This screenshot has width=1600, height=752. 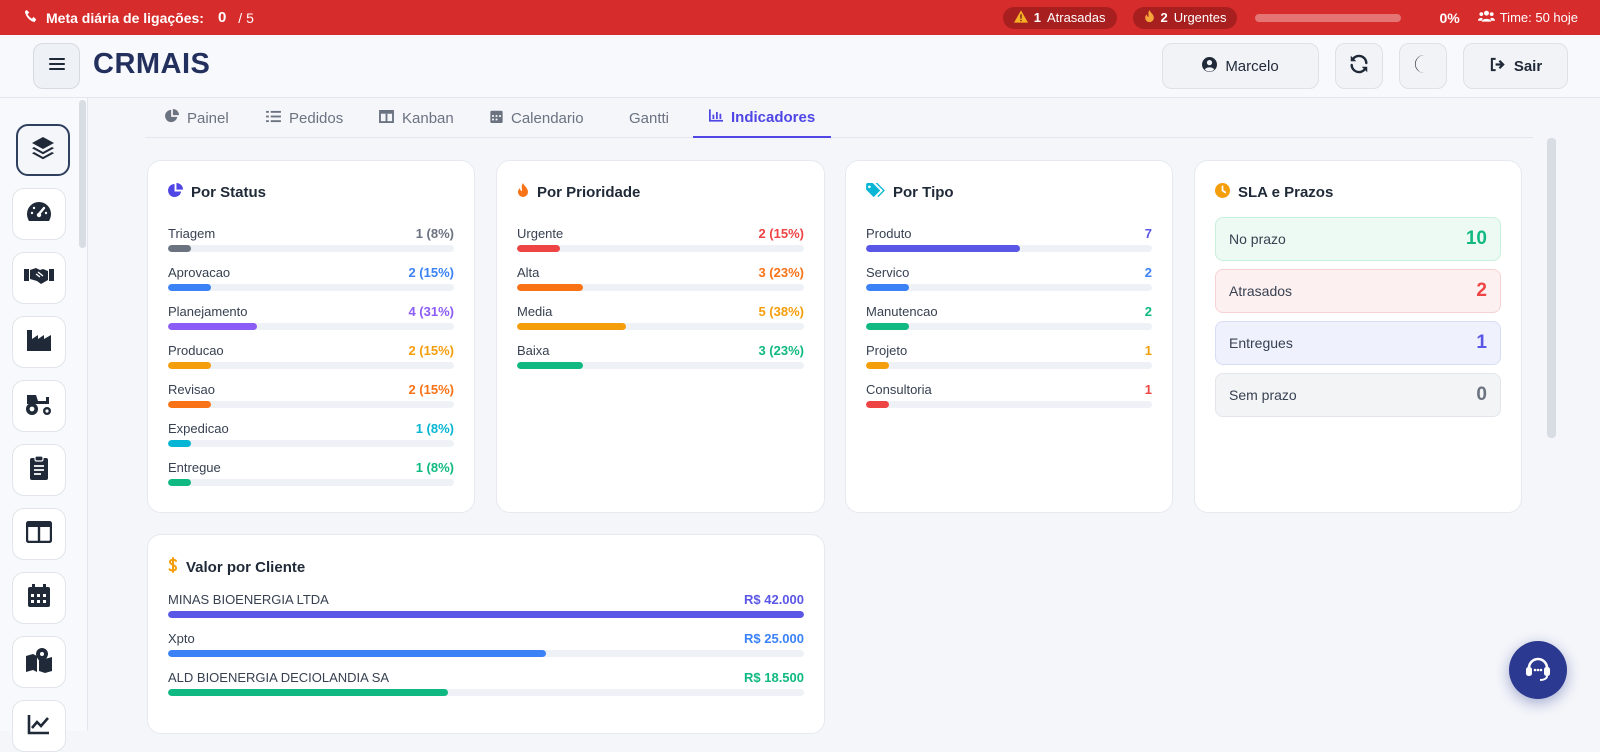 What do you see at coordinates (899, 389) in the screenshot?
I see `metric-label: Consultoria` at bounding box center [899, 389].